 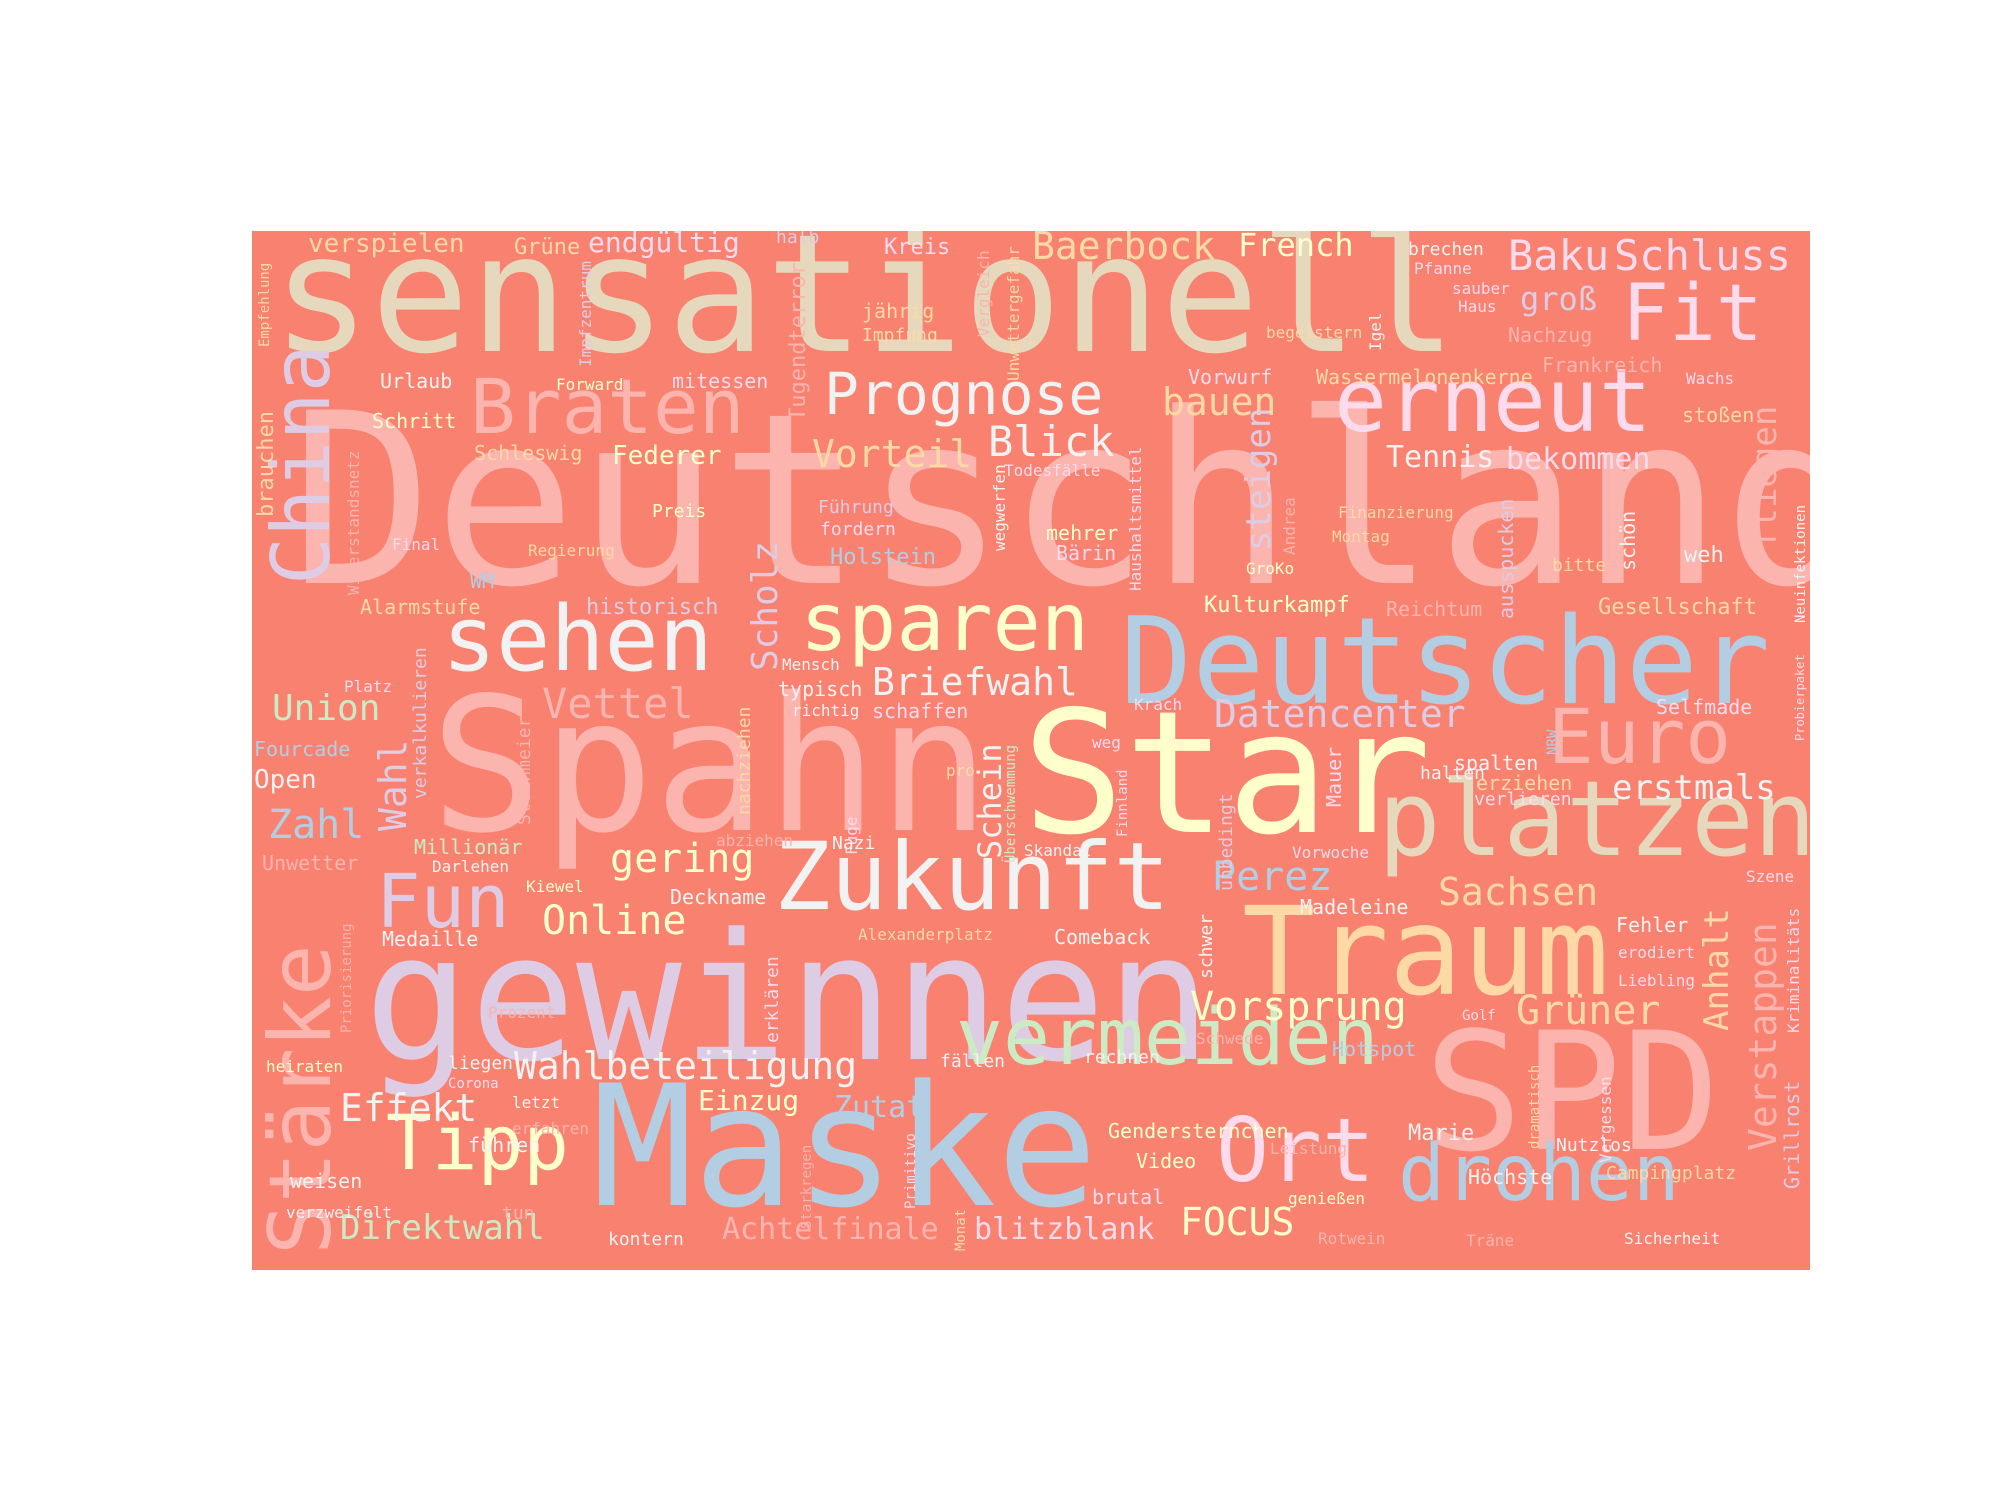 I want to click on word: Leistung, so click(x=1309, y=1148).